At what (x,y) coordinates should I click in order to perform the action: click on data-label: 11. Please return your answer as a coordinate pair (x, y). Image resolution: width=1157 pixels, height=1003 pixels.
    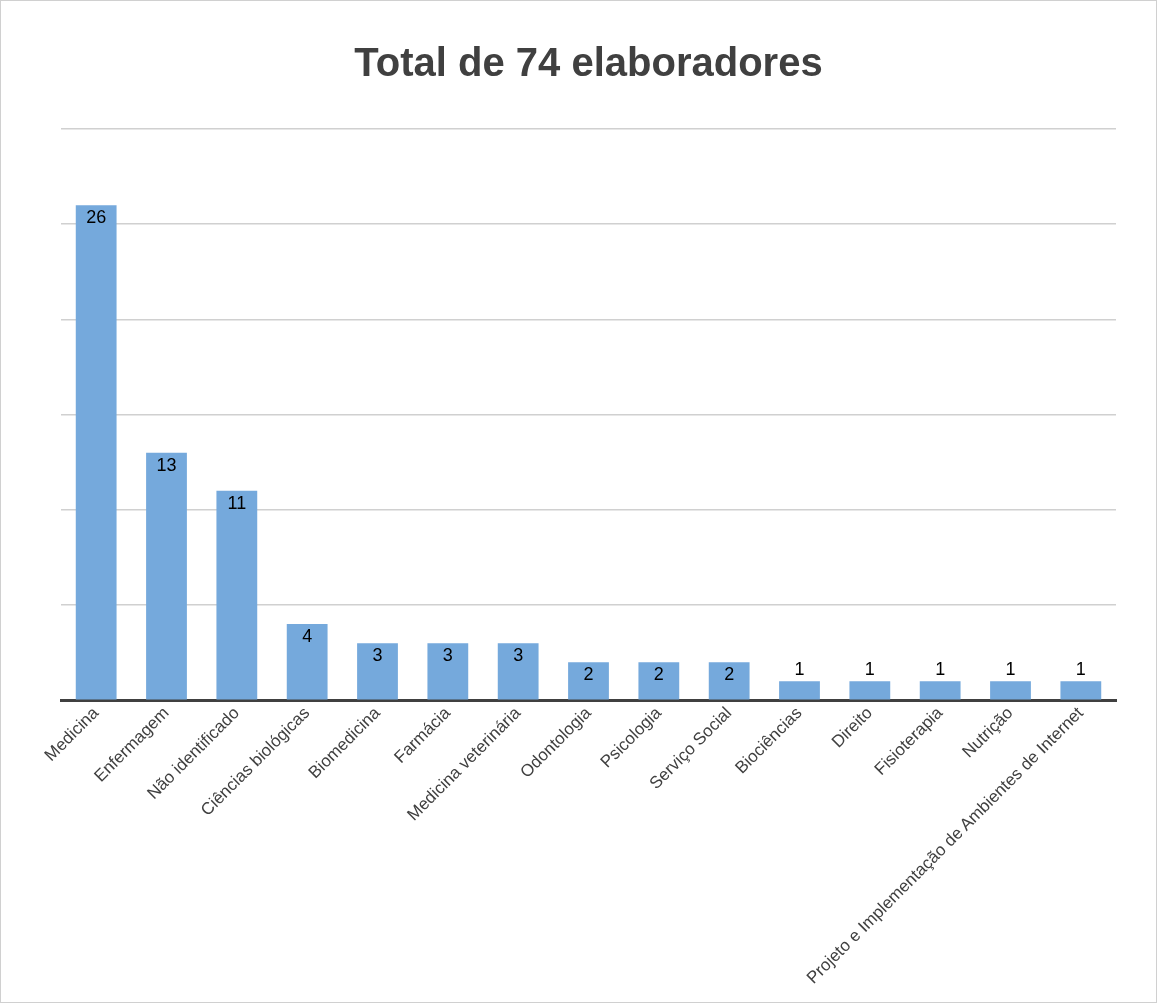
    Looking at the image, I should click on (237, 502).